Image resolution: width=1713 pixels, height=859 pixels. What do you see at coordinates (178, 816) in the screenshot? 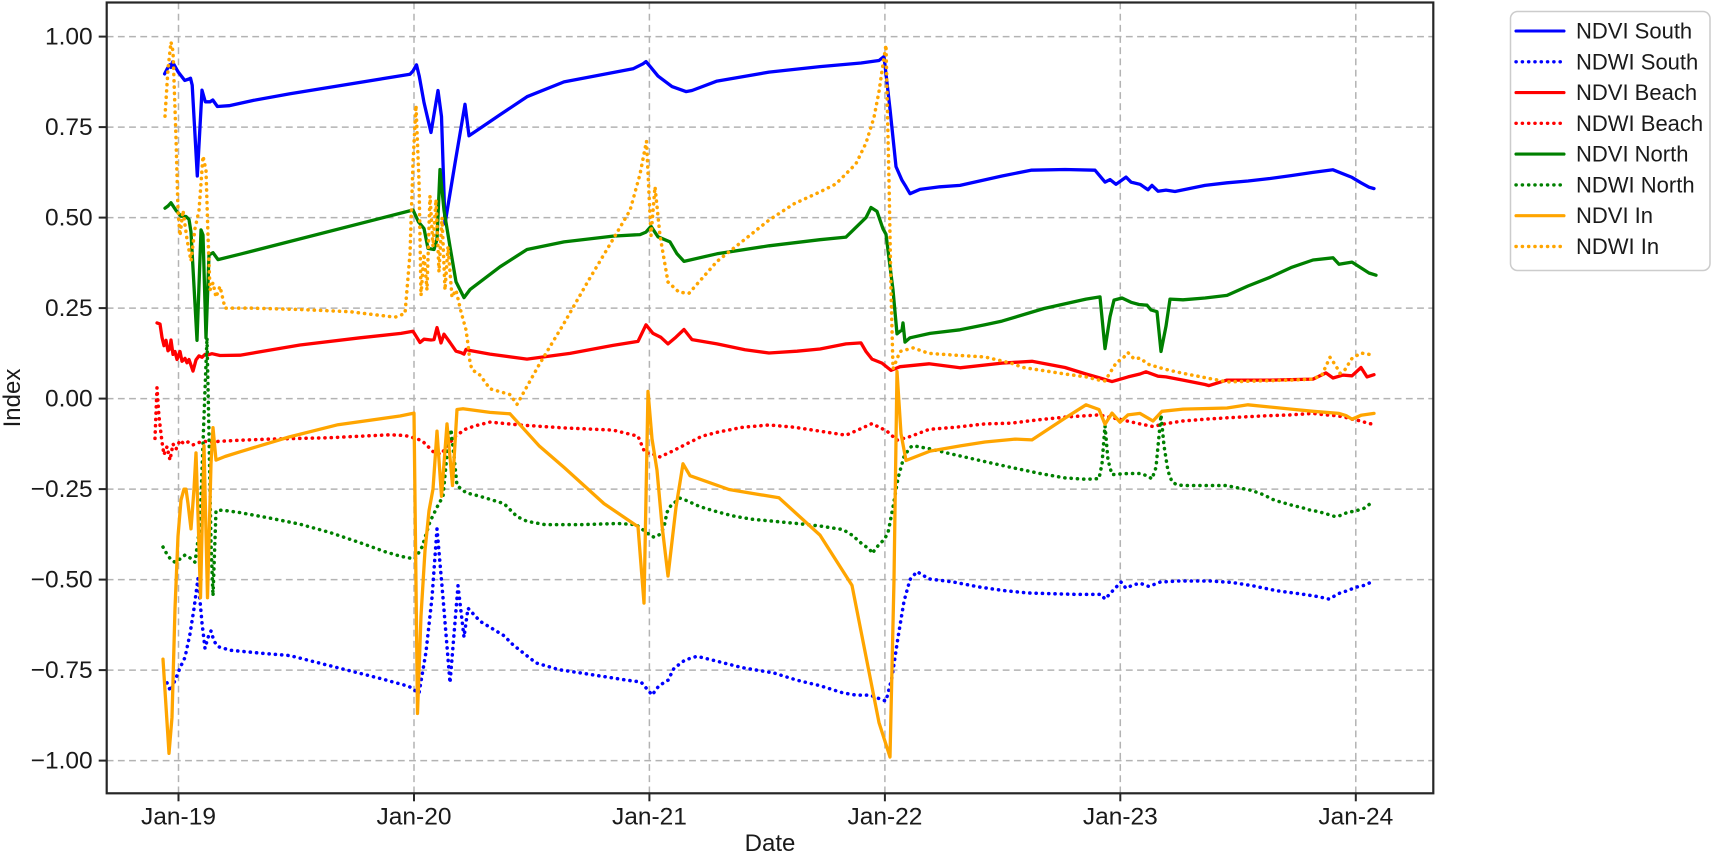
I see `svg-text: Jan-19` at bounding box center [178, 816].